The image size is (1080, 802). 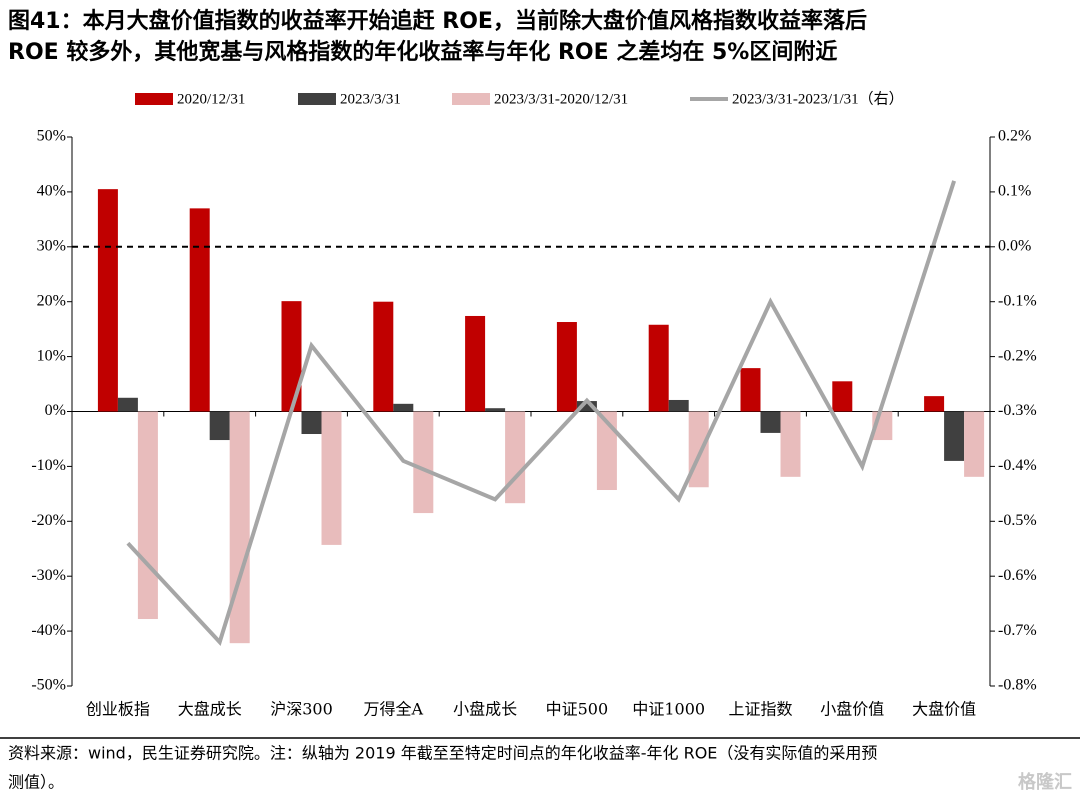 What do you see at coordinates (1017, 465) in the screenshot?
I see `y2-tick-label: -0.4%` at bounding box center [1017, 465].